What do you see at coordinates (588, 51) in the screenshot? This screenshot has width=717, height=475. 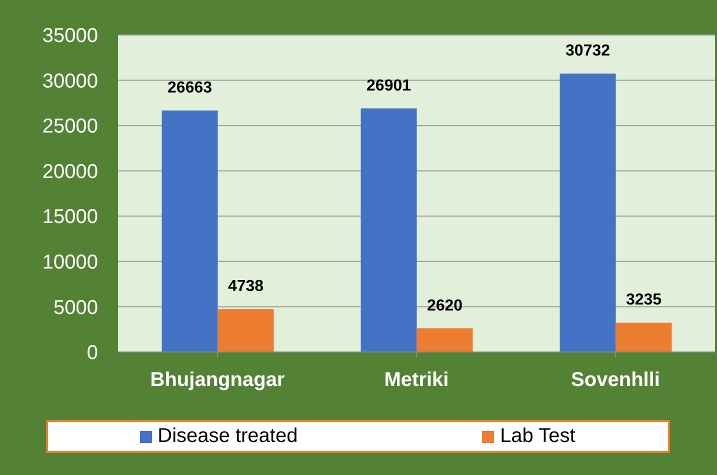 I see `data-label: 30732` at bounding box center [588, 51].